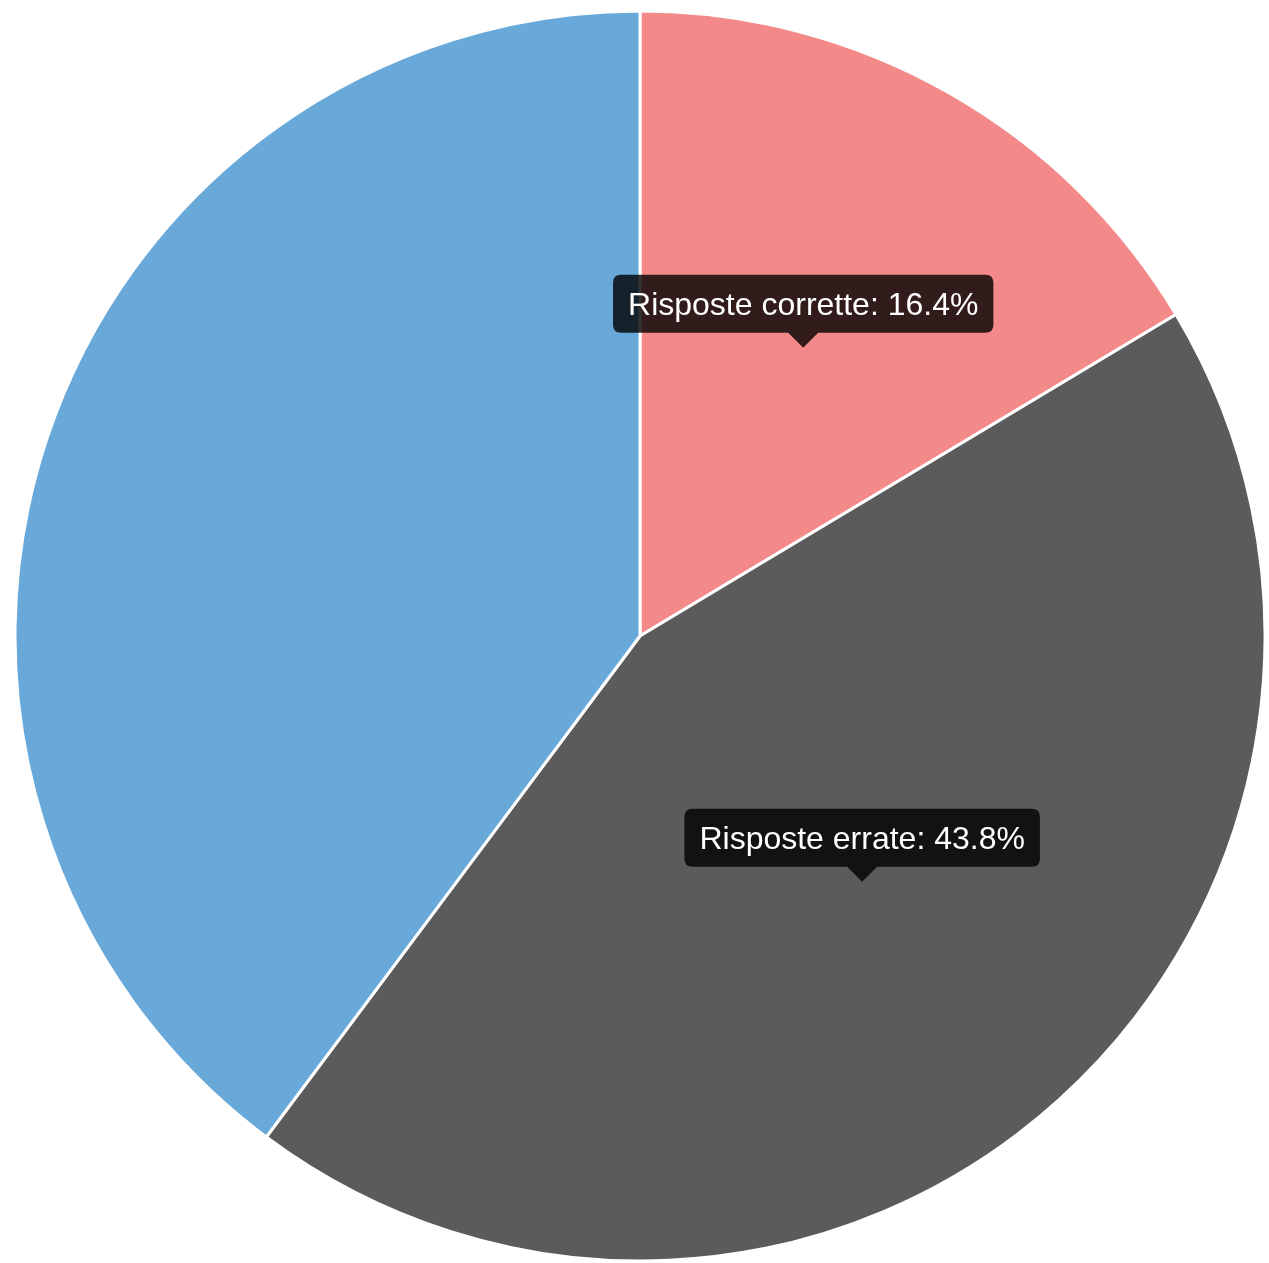 The height and width of the screenshot is (1263, 1269). Describe the element at coordinates (862, 837) in the screenshot. I see `slice-label: Risposte errate: 43.8%` at that location.